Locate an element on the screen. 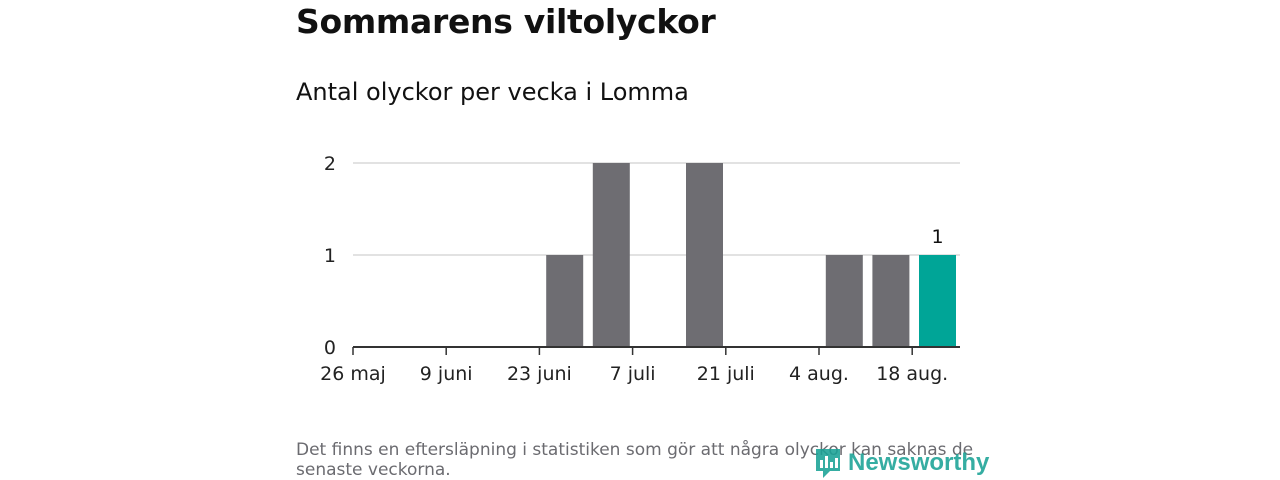  highlighted-bar is located at coordinates (937, 301).